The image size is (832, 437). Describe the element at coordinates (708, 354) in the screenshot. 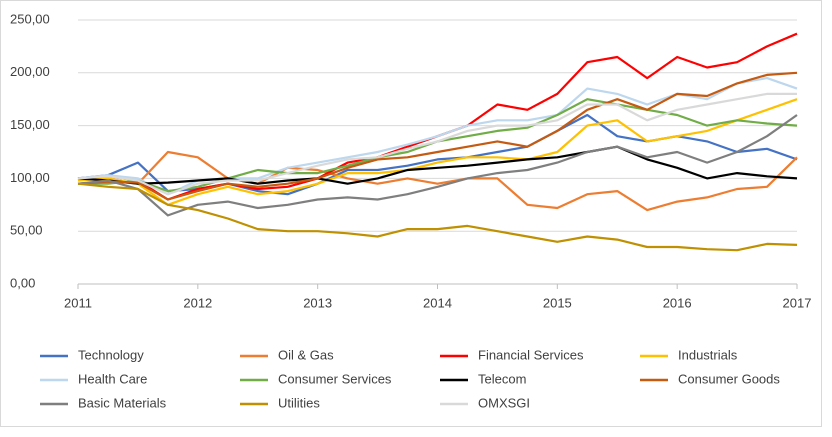

I see `legend-label: Industrials` at that location.